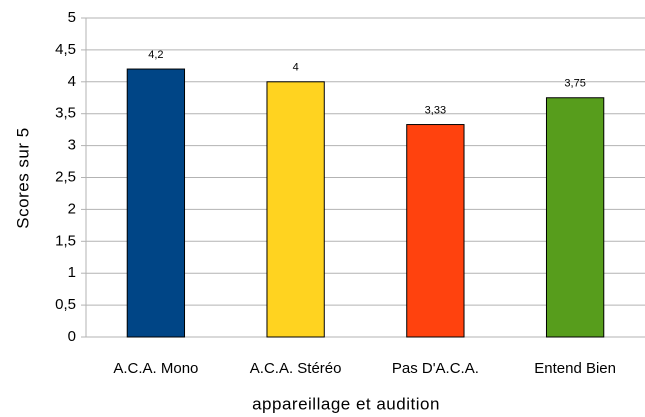 The image size is (645, 417). What do you see at coordinates (346, 403) in the screenshot?
I see `x-axis-title: appareillage et audition` at bounding box center [346, 403].